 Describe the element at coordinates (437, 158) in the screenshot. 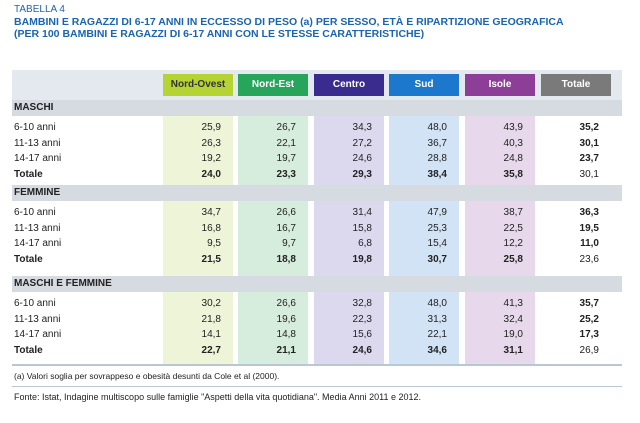

I see `cell: 28,8` at that location.